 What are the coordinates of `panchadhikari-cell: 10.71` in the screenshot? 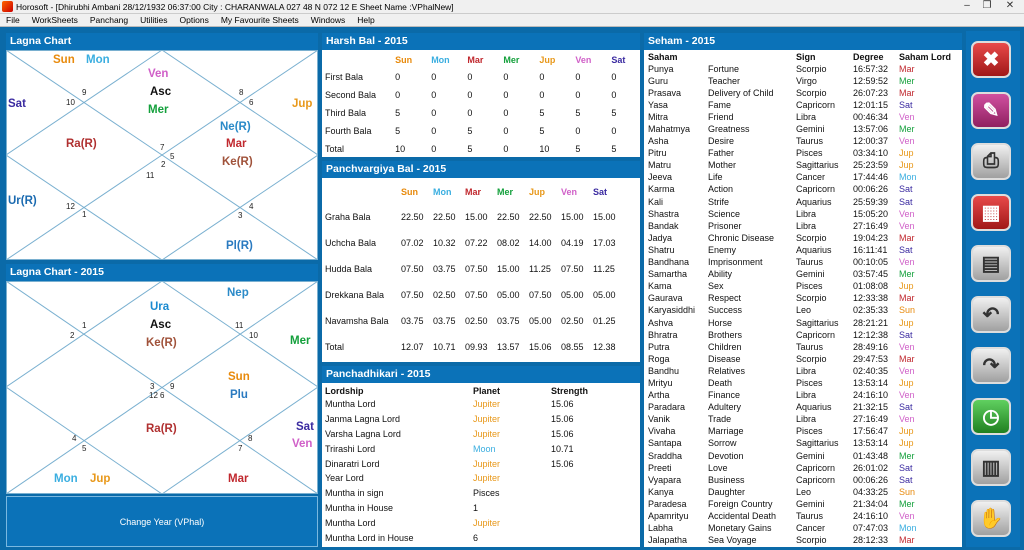 It's located at (562, 448).